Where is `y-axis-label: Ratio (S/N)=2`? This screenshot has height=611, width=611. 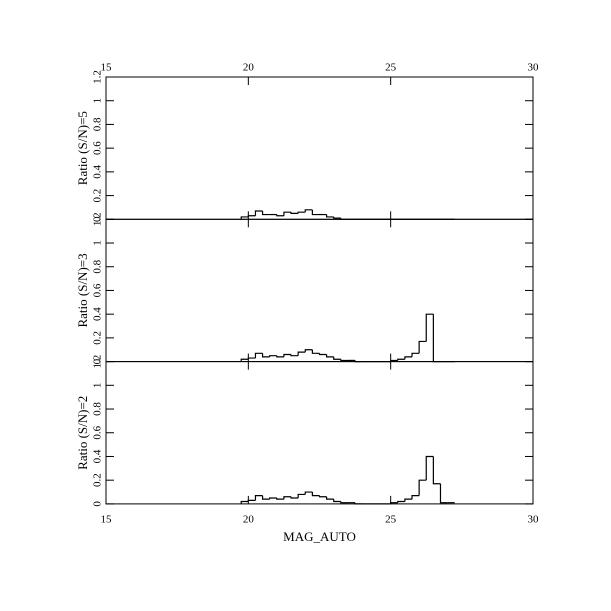
y-axis-label: Ratio (S/N)=2 is located at coordinates (82, 433).